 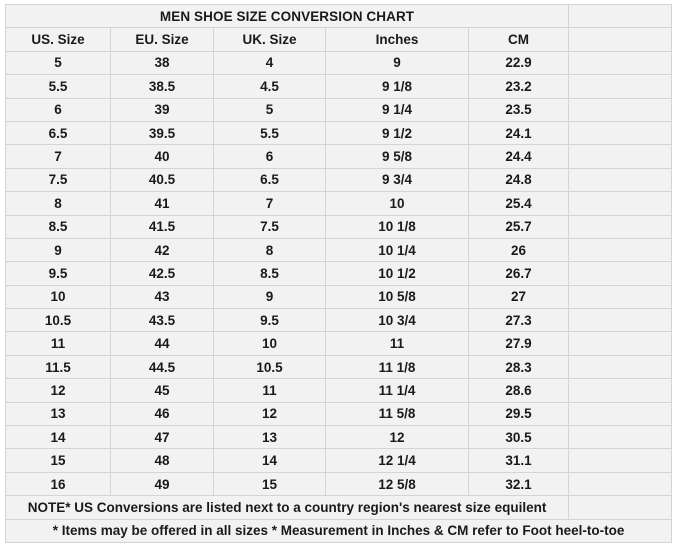 I want to click on cell-inches: 9, so click(x=397, y=63).